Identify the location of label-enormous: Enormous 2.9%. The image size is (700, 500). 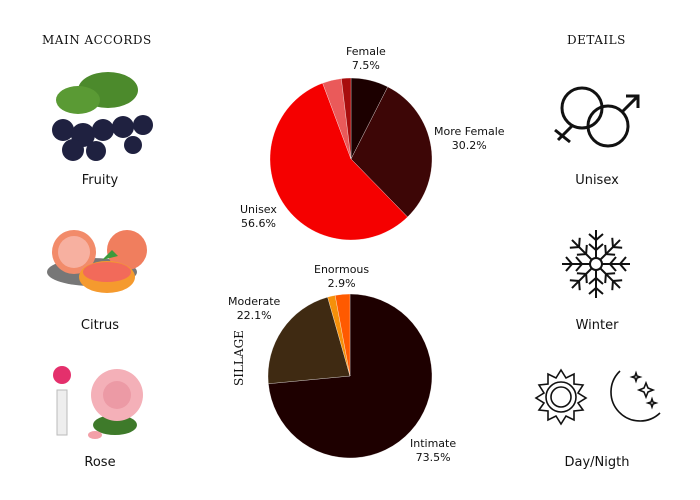
(342, 276).